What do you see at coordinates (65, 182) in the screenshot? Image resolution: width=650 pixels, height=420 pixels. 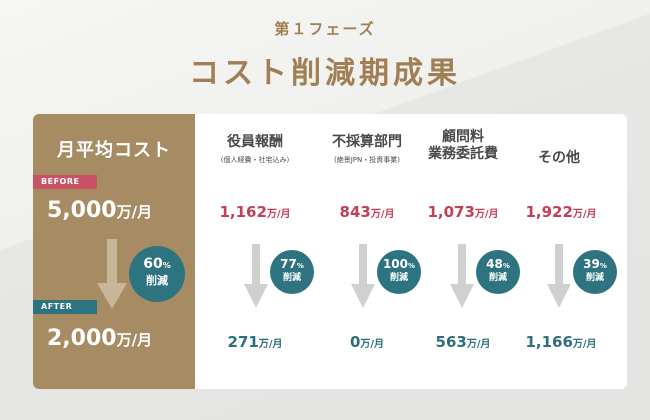 I see `before-tag: BEFORE` at bounding box center [65, 182].